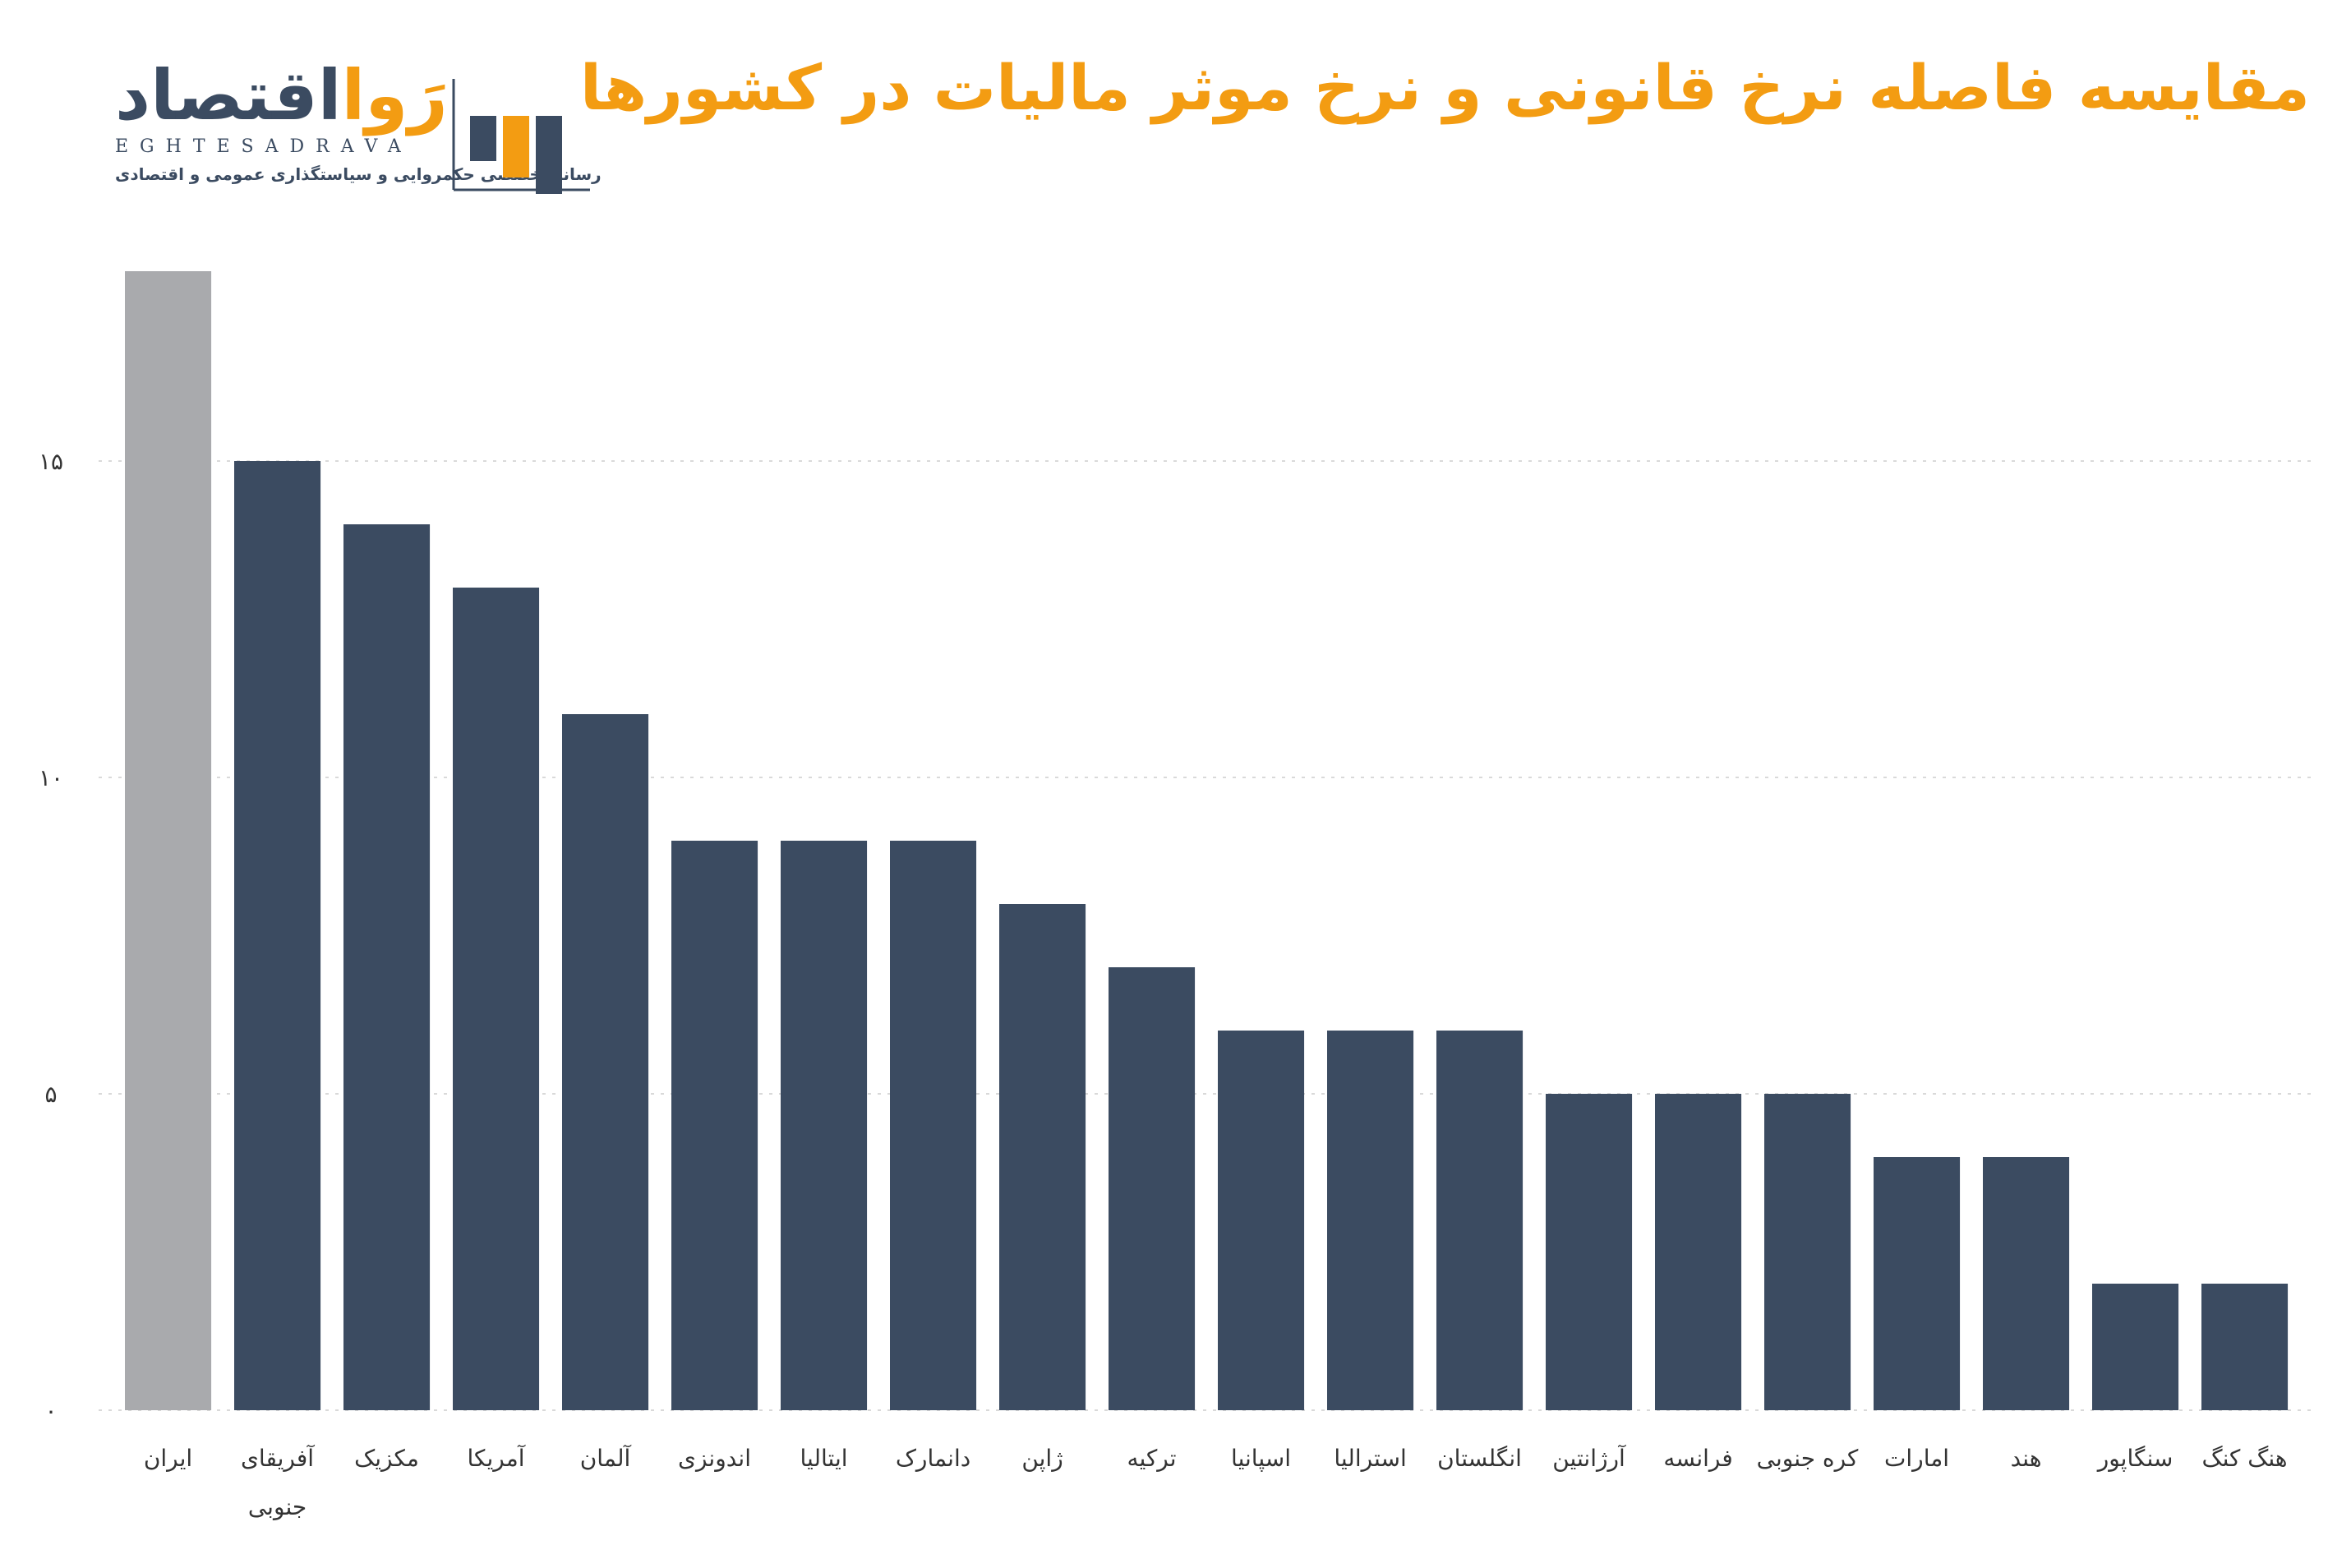  What do you see at coordinates (521, 136) in the screenshot?
I see `brand-mark-icon` at bounding box center [521, 136].